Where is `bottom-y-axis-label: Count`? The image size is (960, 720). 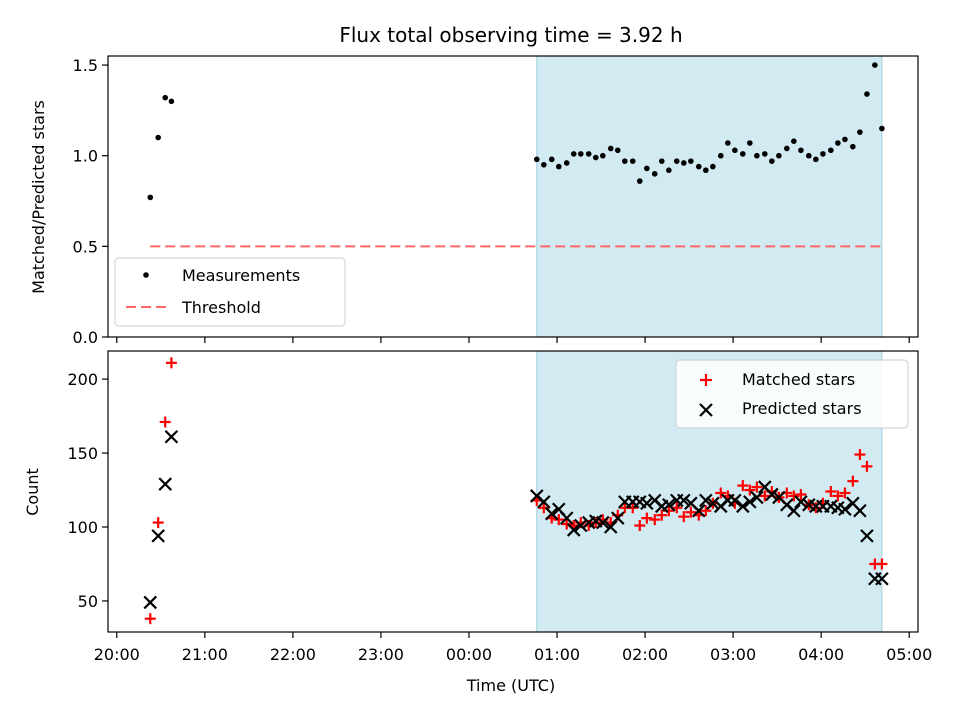 bottom-y-axis-label: Count is located at coordinates (32, 492).